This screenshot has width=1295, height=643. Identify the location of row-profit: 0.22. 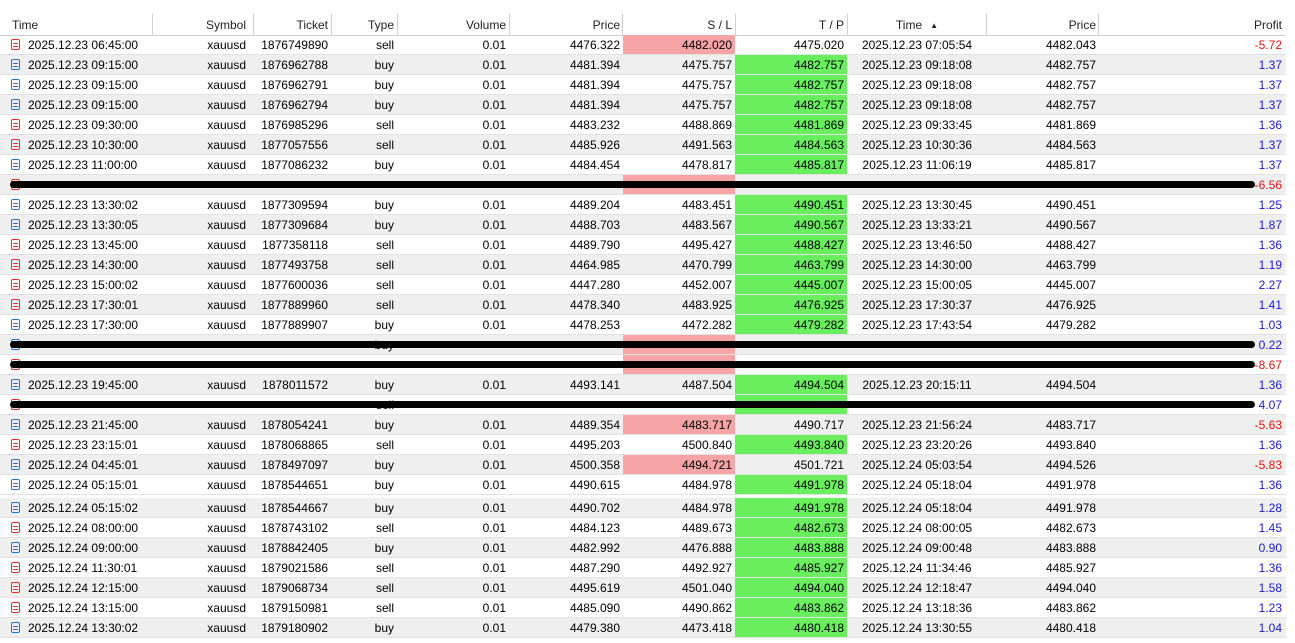
(1270, 345).